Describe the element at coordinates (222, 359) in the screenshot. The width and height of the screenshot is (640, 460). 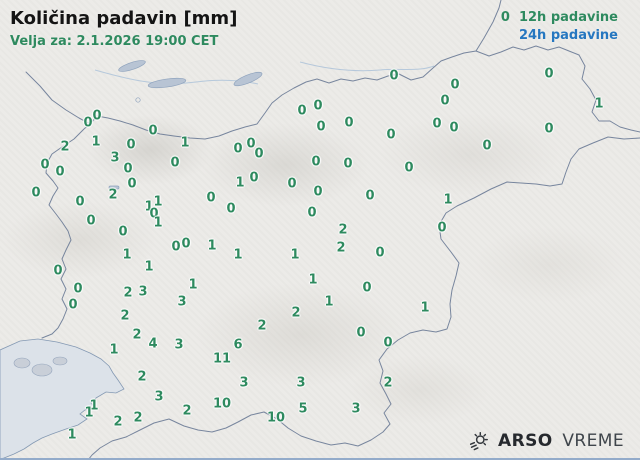
I see `station-precipitation-value: 11` at that location.